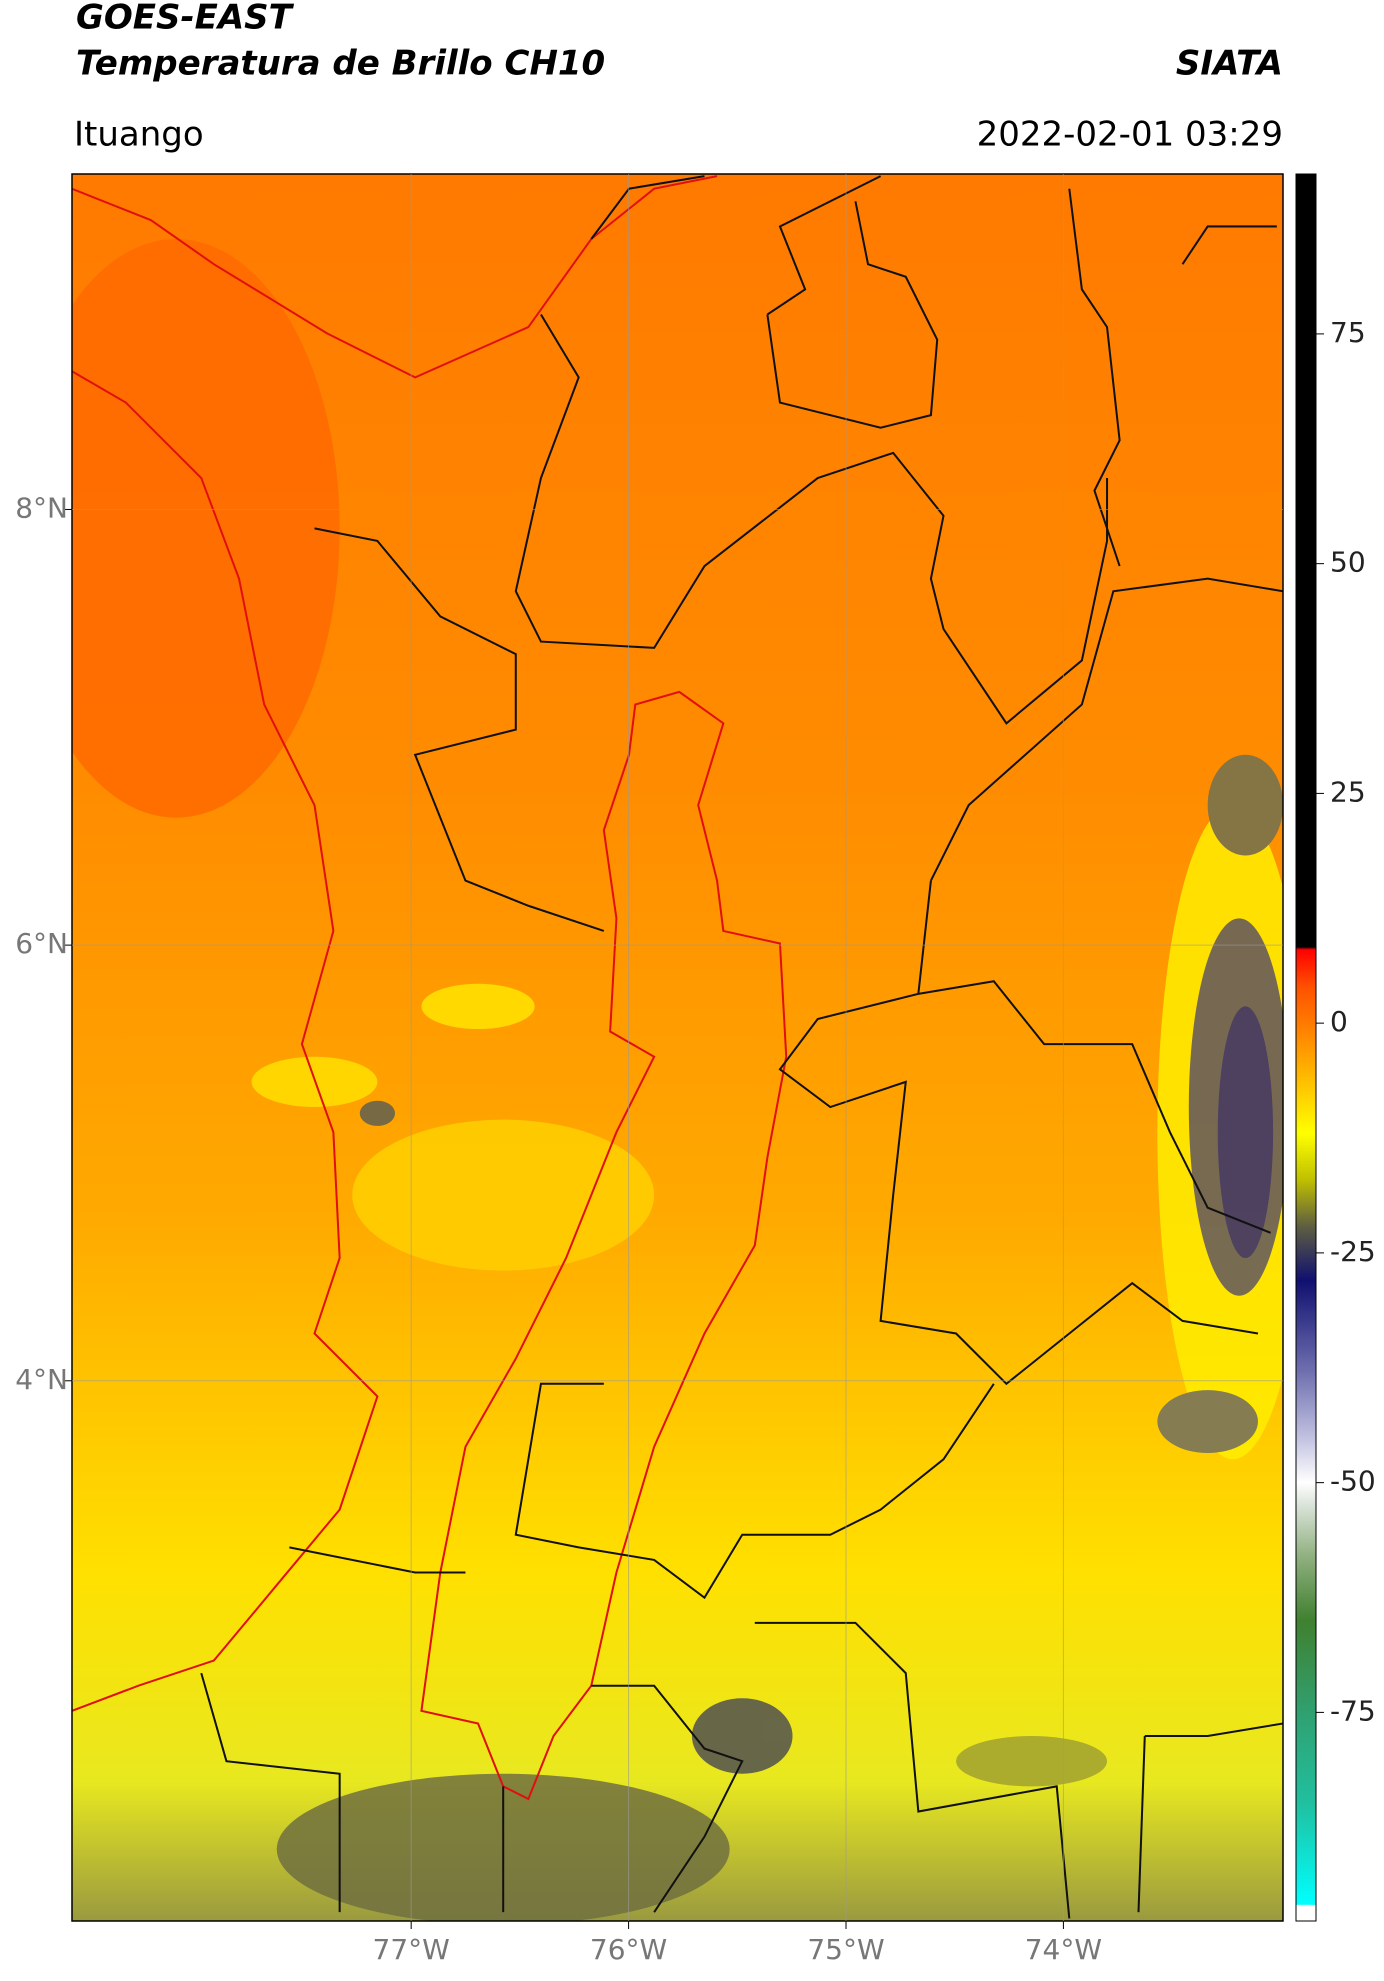 The image size is (1384, 1981). What do you see at coordinates (41, 943) in the screenshot?
I see `y-tick-label: 6°N` at bounding box center [41, 943].